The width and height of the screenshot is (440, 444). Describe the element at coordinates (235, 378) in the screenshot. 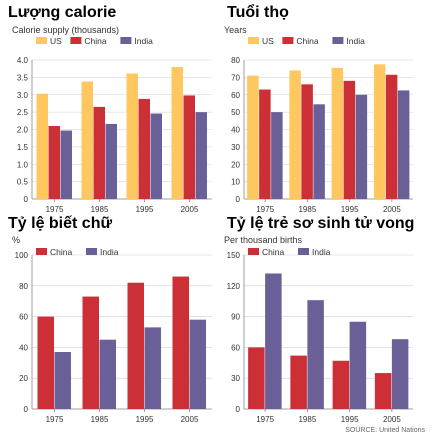

I see `y-tick-label: 30` at that location.